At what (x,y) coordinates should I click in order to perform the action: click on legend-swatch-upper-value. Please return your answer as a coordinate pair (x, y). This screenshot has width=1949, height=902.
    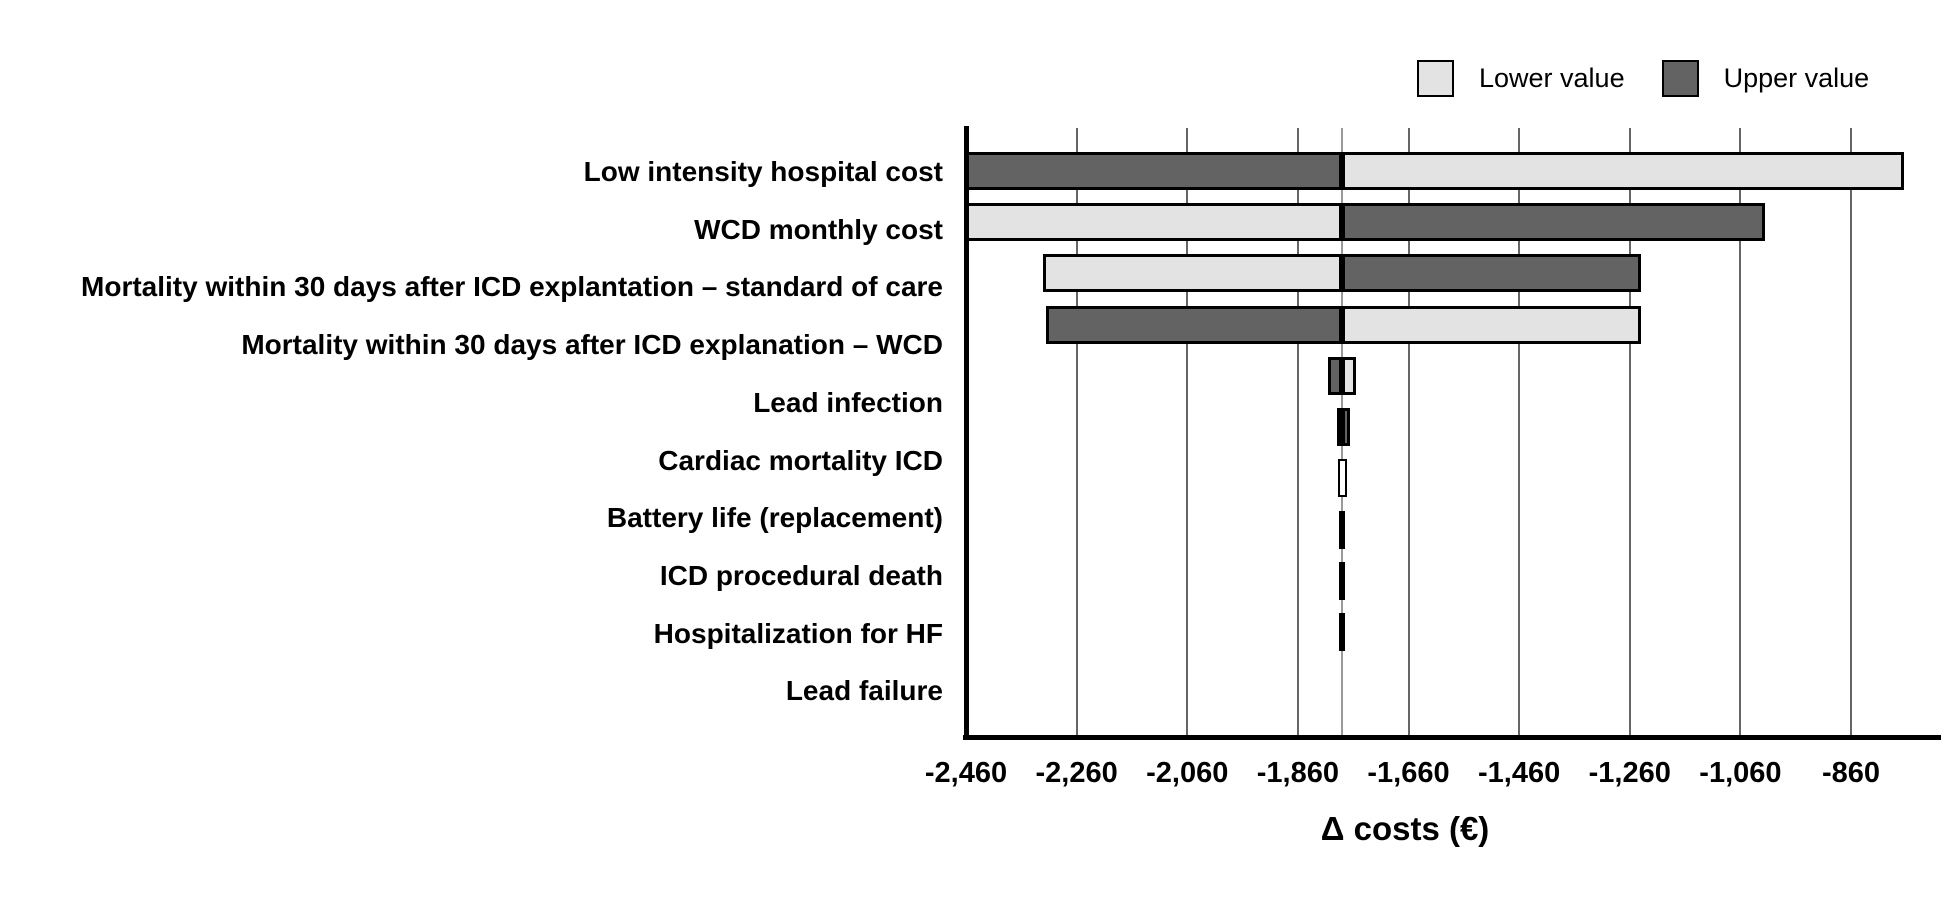
    Looking at the image, I should click on (1680, 78).